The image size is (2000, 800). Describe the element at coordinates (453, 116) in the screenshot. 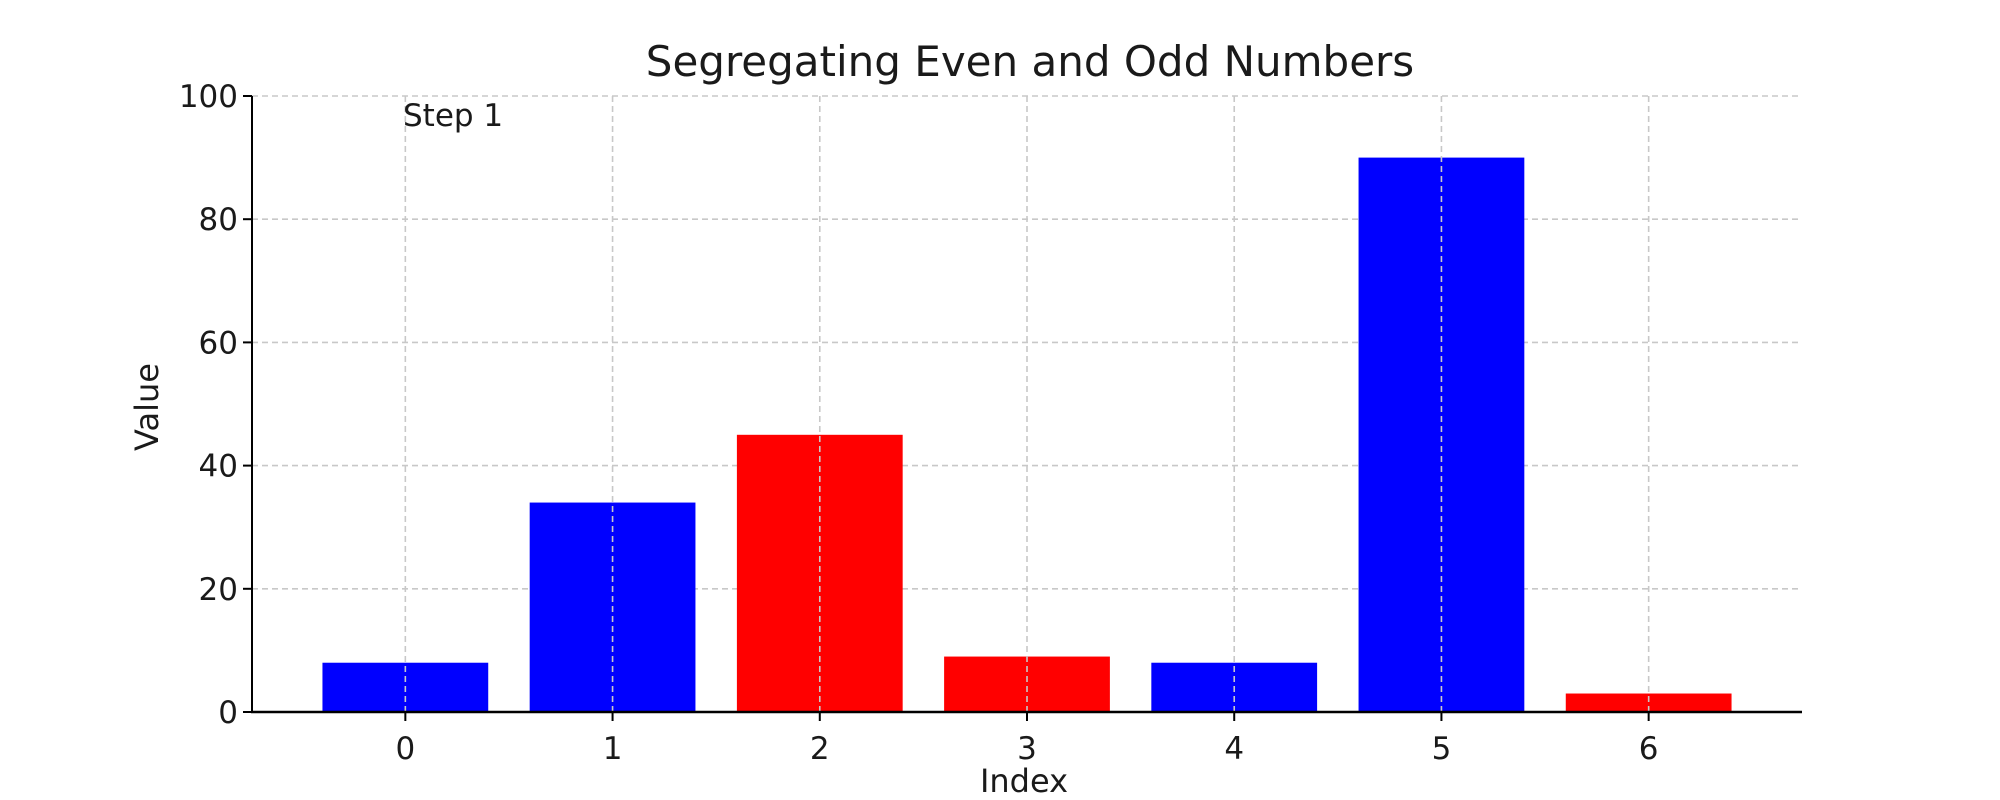

I see `step-annotation: Step 1` at that location.